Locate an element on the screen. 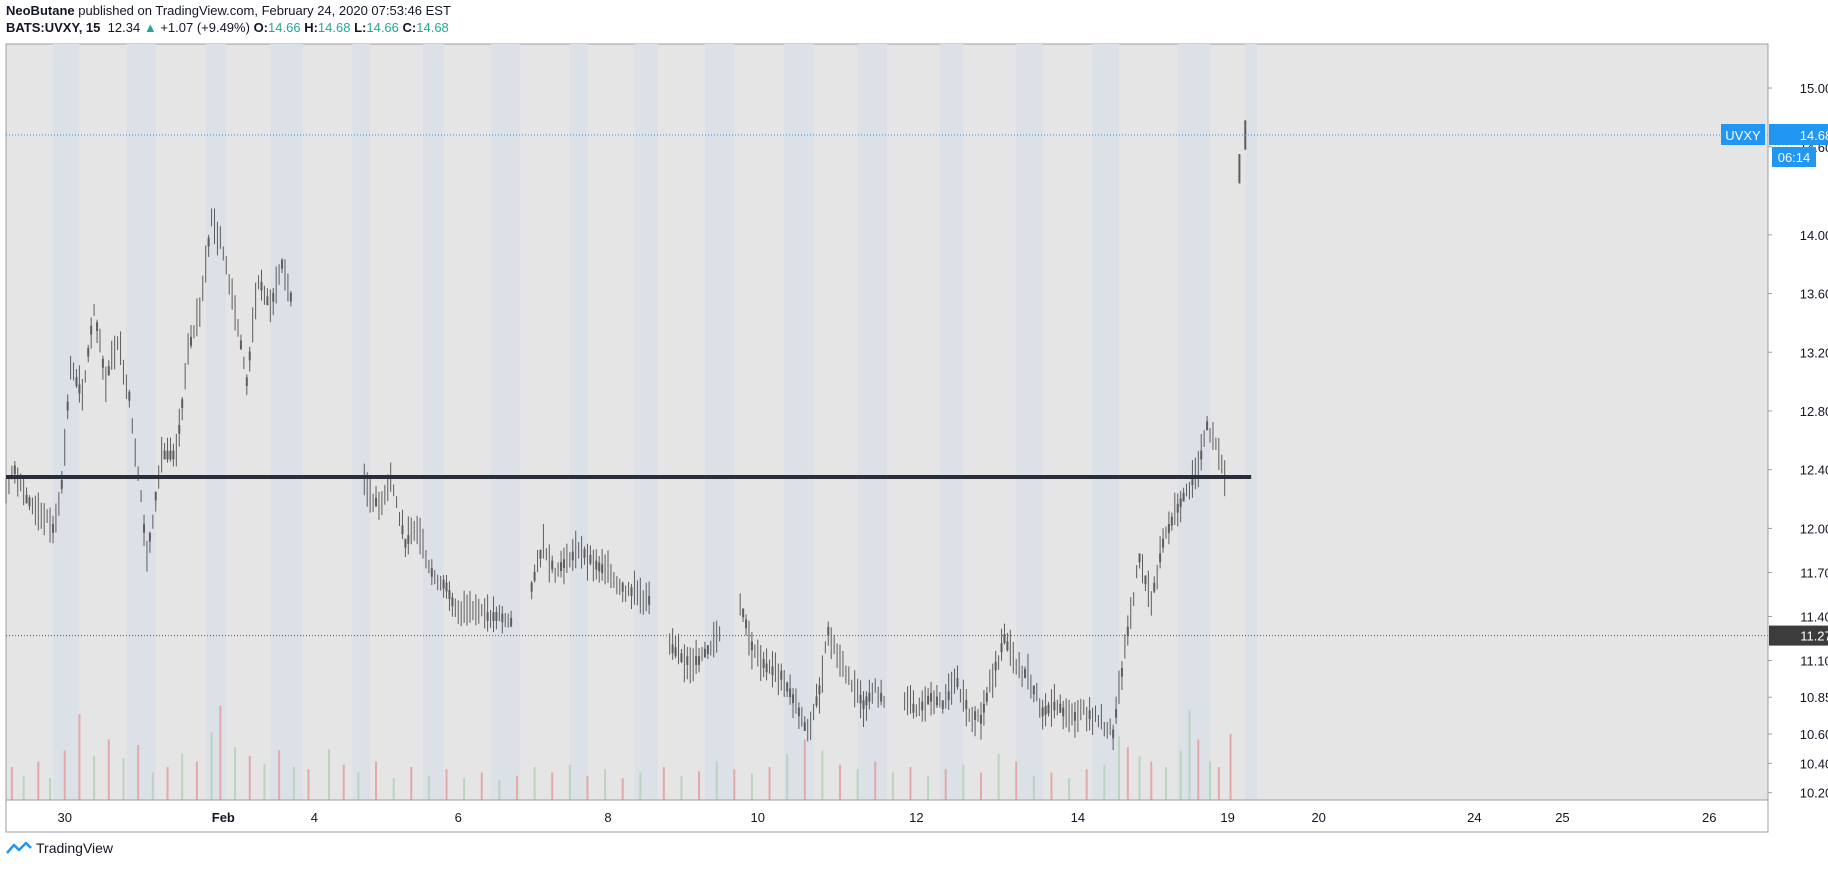 The image size is (1828, 869). y-tick-label: 11.40 is located at coordinates (1814, 617).